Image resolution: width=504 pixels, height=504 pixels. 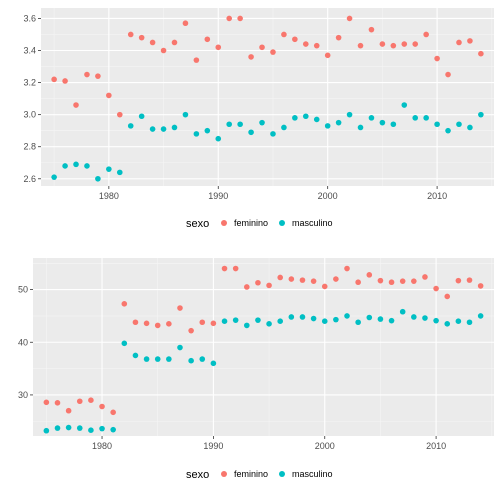 I want to click on y-tick-label: 40, so click(x=23, y=342).